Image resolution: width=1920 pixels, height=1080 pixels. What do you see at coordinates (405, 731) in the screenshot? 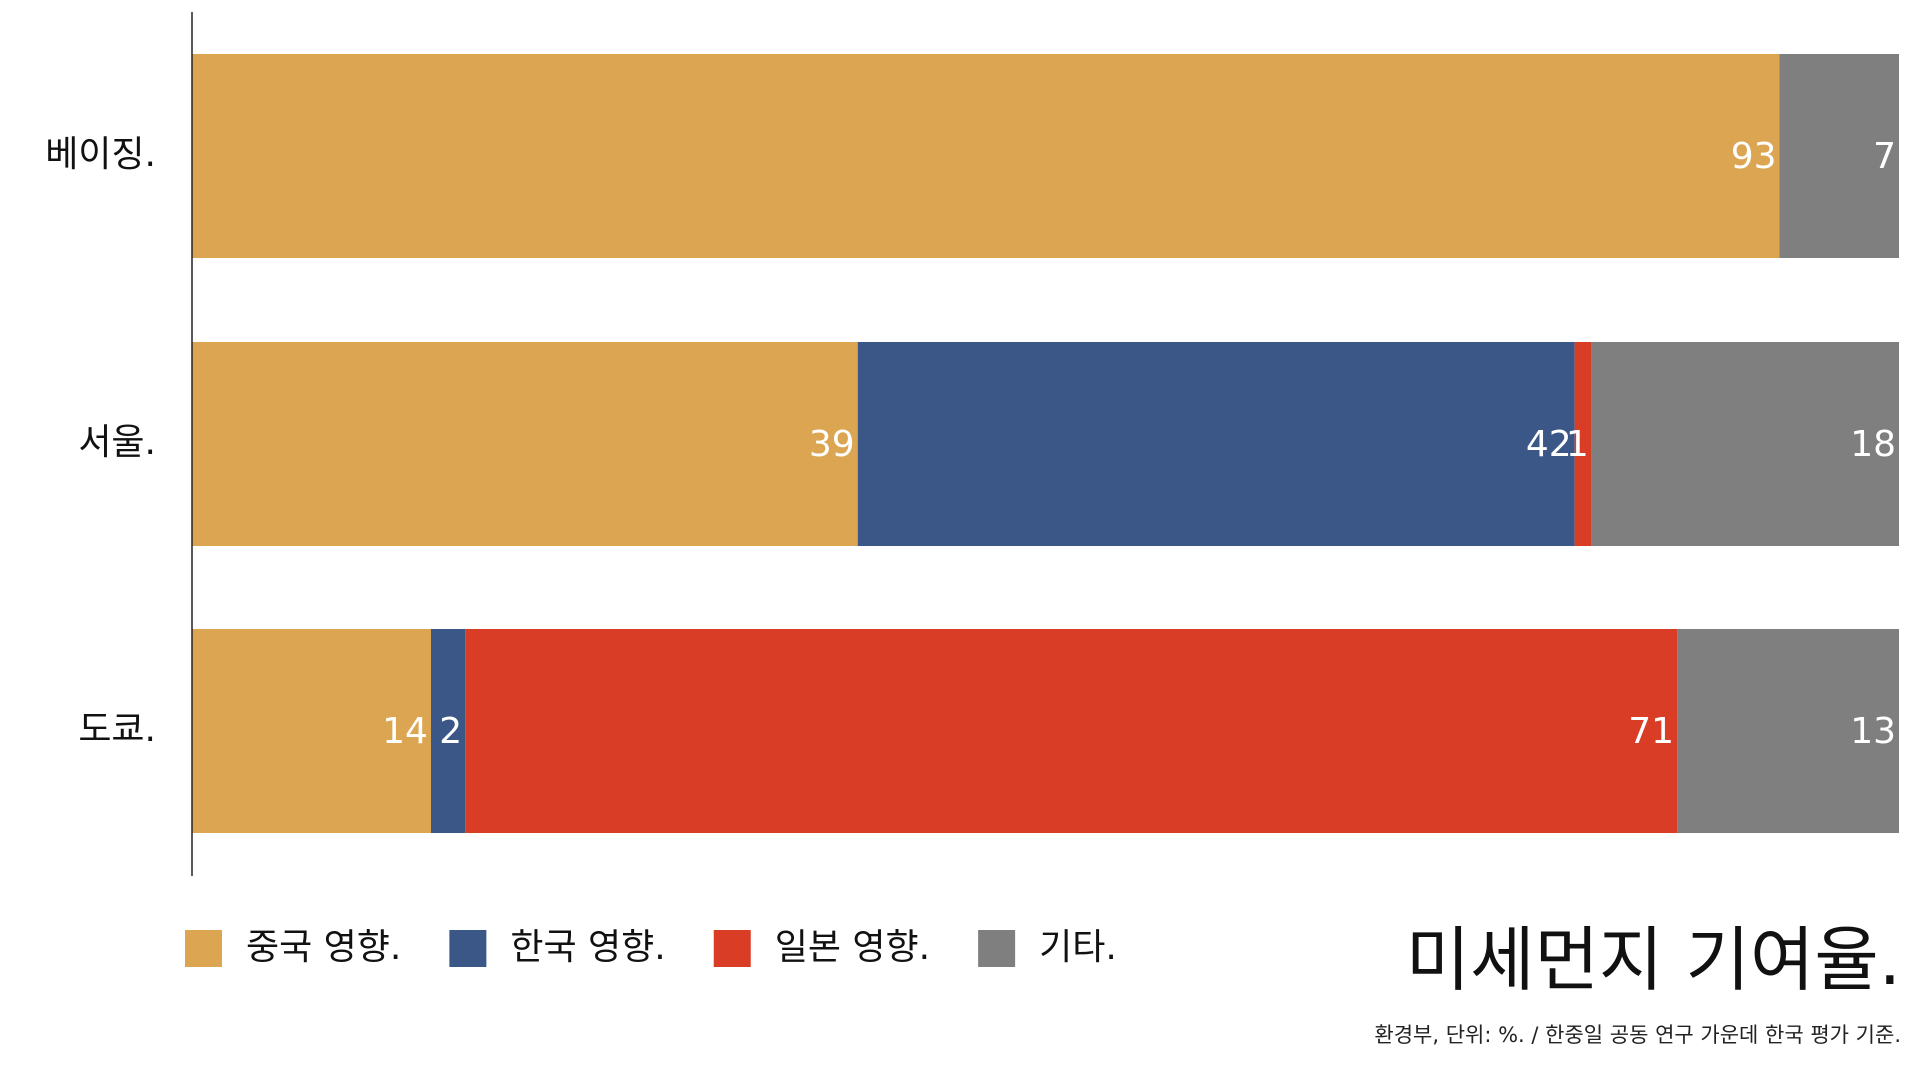
I see `data-label: 14` at bounding box center [405, 731].